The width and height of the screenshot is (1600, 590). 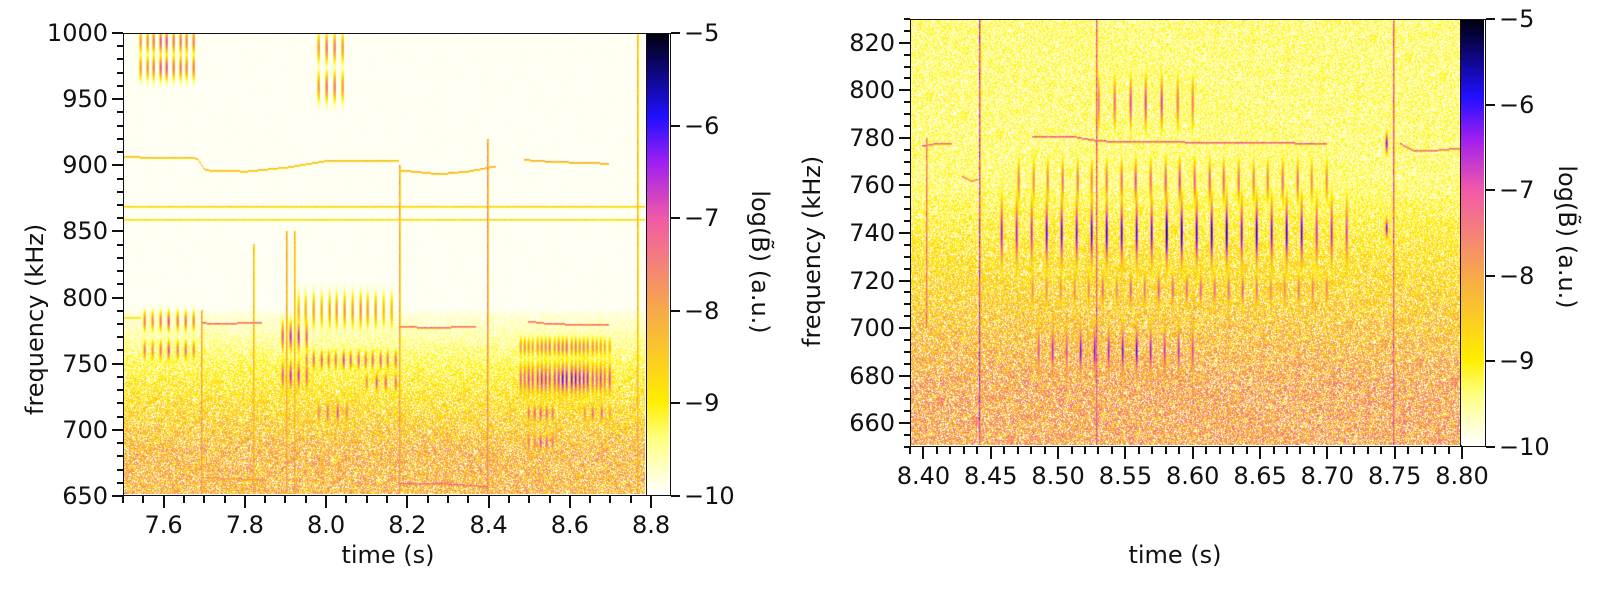 I want to click on y-tick-label: 750, so click(x=85, y=363).